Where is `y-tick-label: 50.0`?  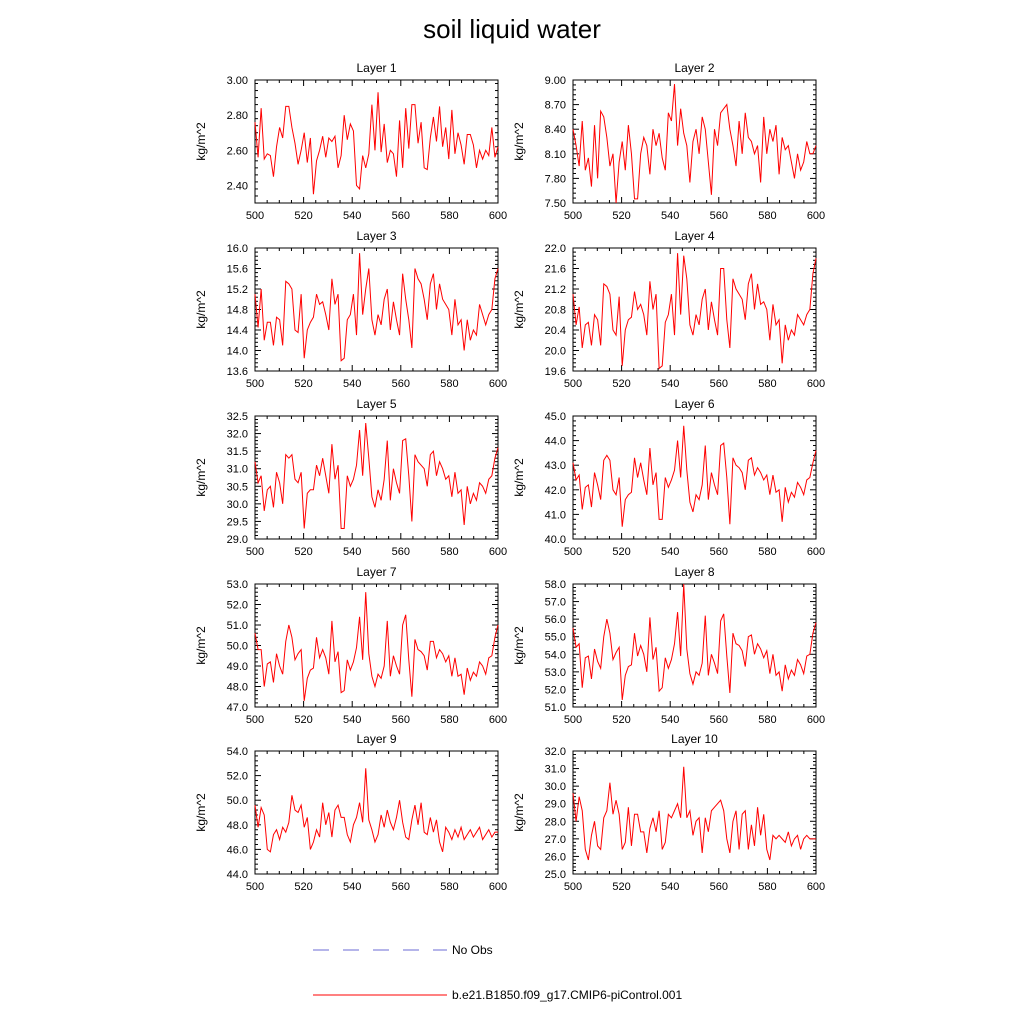 y-tick-label: 50.0 is located at coordinates (237, 647).